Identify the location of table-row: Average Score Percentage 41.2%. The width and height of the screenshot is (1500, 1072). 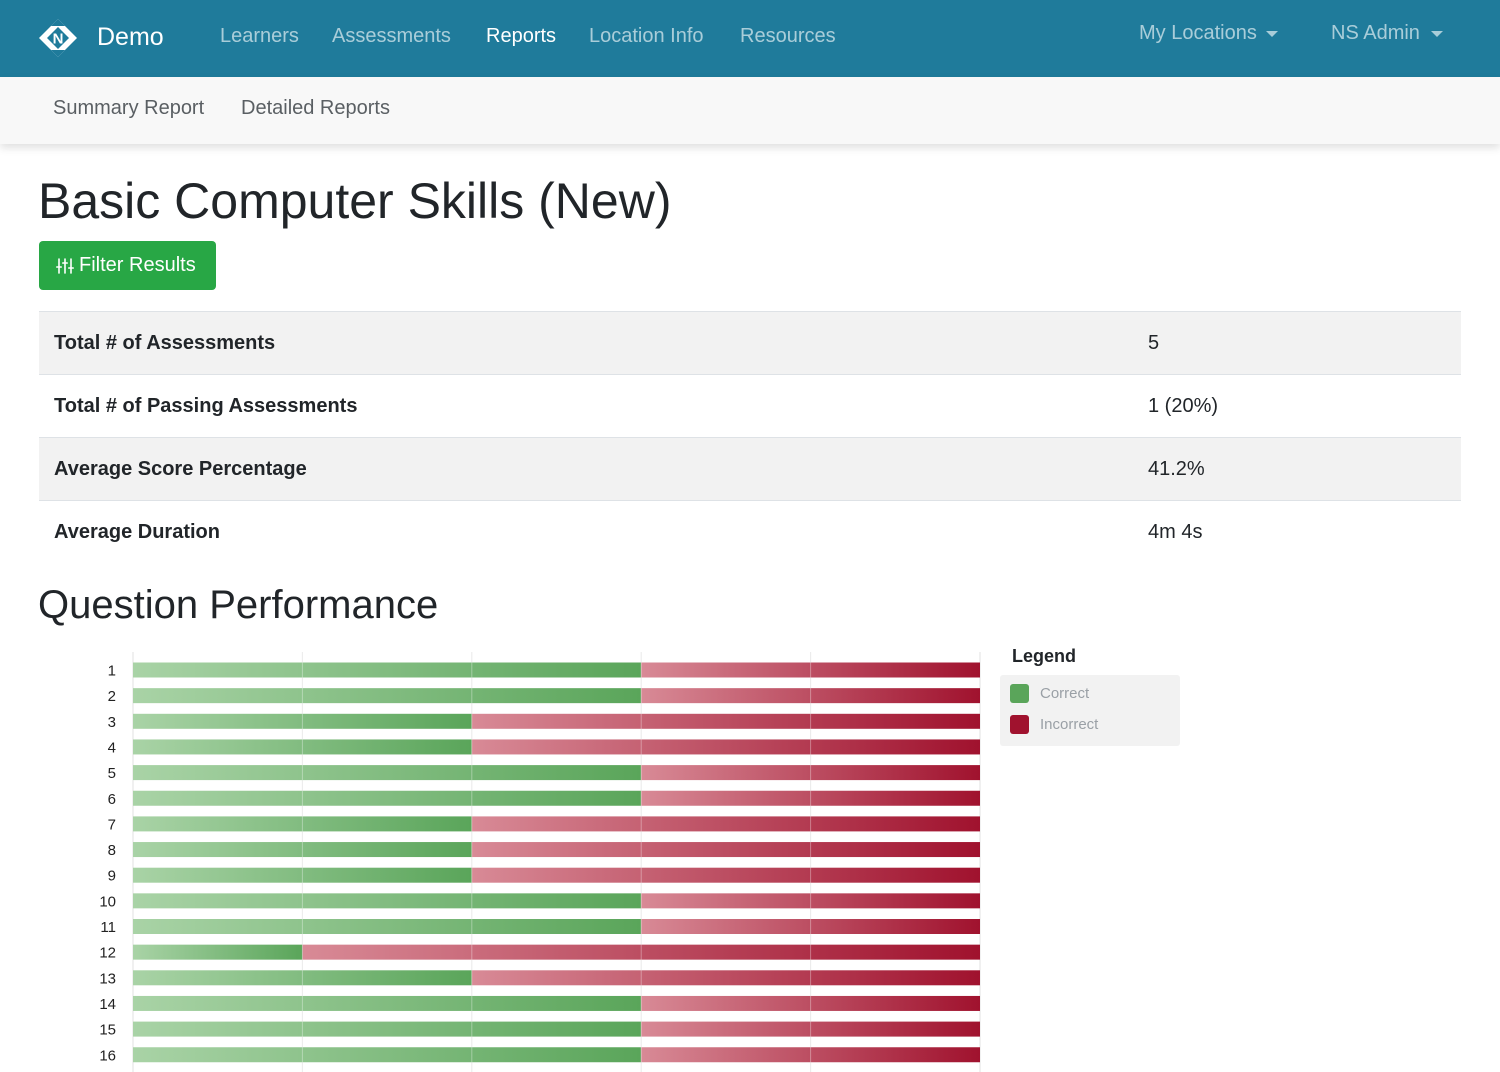
(750, 469).